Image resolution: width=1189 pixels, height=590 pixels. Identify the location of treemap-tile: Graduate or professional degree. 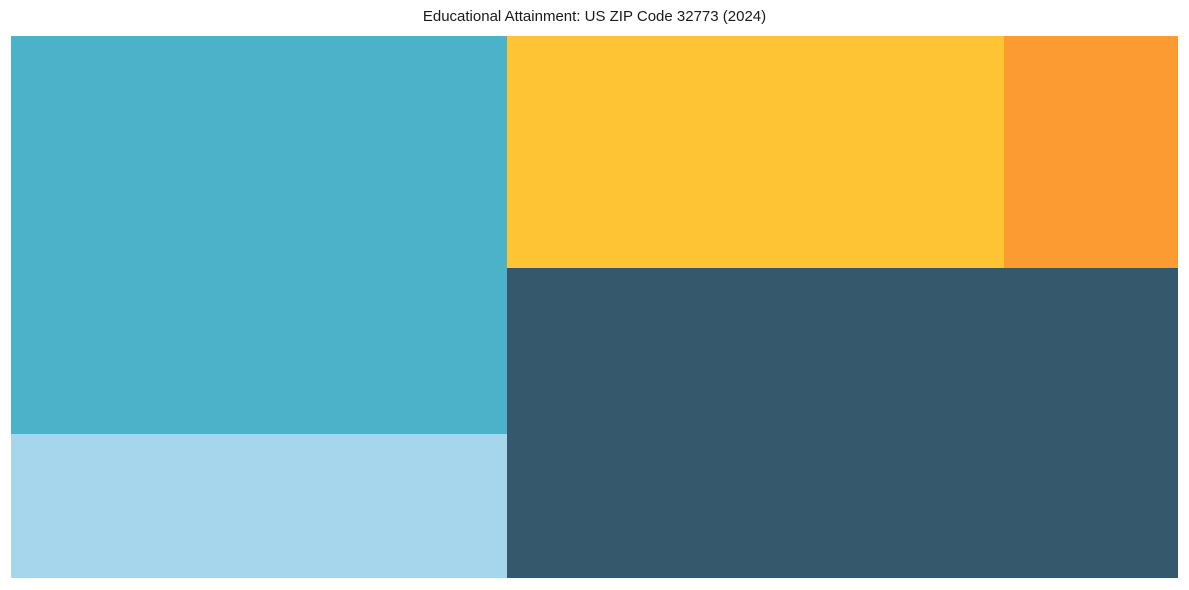
(1091, 152).